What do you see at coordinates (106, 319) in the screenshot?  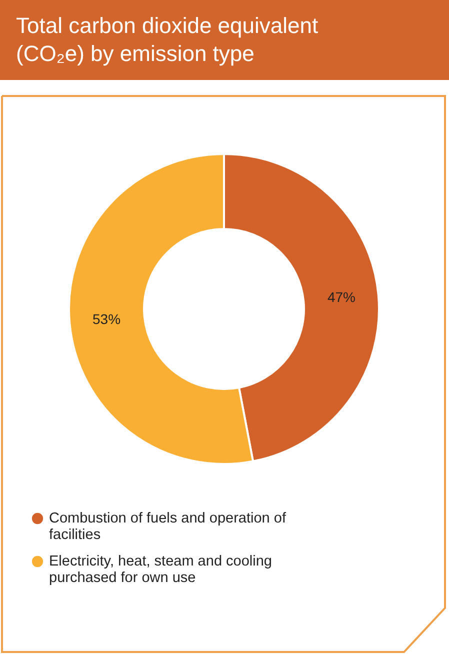 I see `data-label: 53%` at bounding box center [106, 319].